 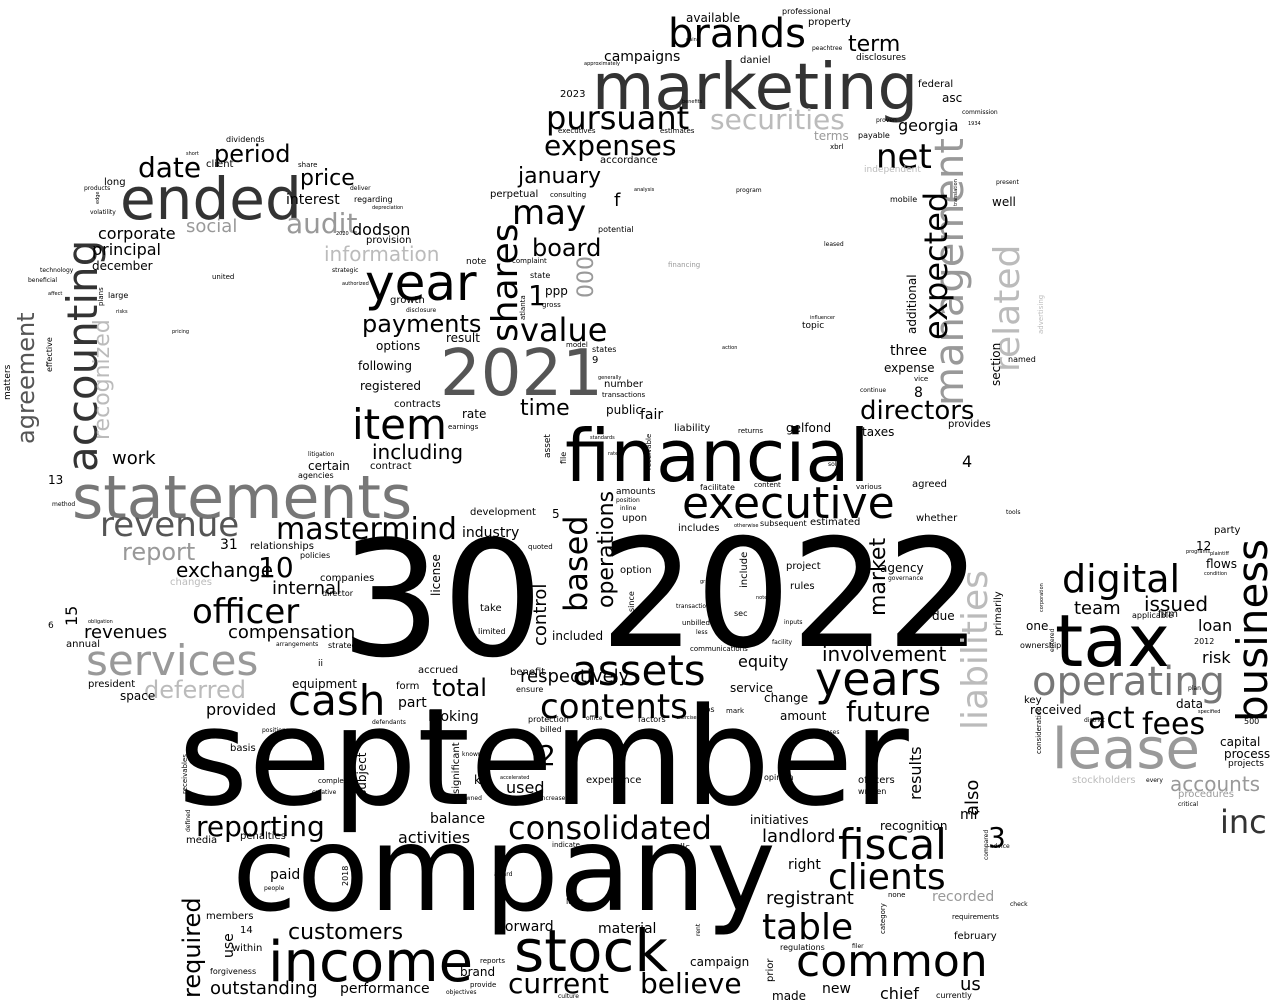 I want to click on word-development: development, so click(x=503, y=512).